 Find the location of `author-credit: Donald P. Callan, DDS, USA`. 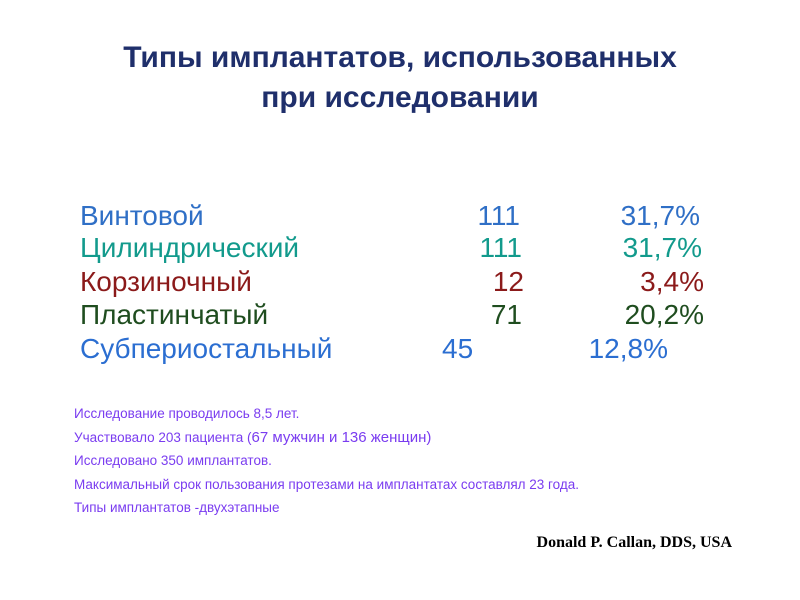

author-credit: Donald P. Callan, DDS, USA is located at coordinates (634, 542).